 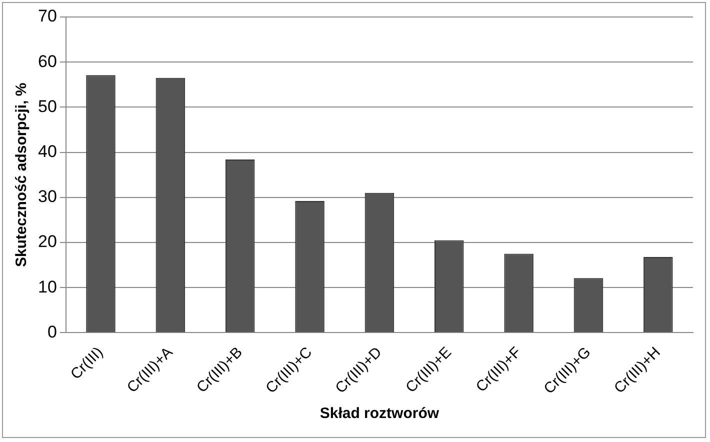 I want to click on y-tick-label: 20, so click(x=47, y=242).